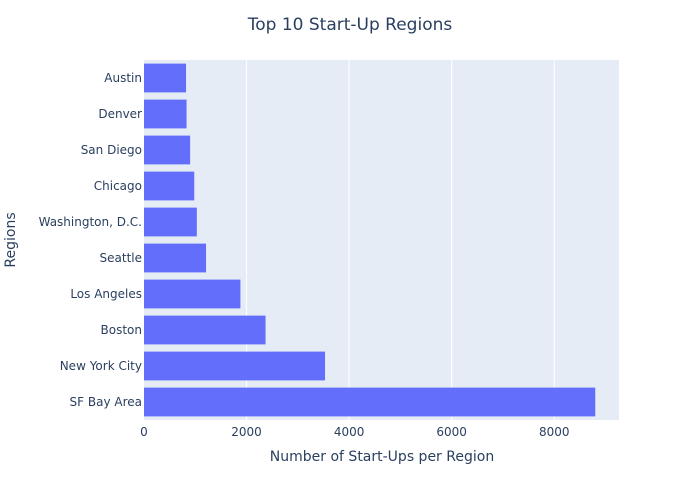 The width and height of the screenshot is (700, 504). What do you see at coordinates (350, 25) in the screenshot?
I see `chart-title: Top 10 Start-Up Regions` at bounding box center [350, 25].